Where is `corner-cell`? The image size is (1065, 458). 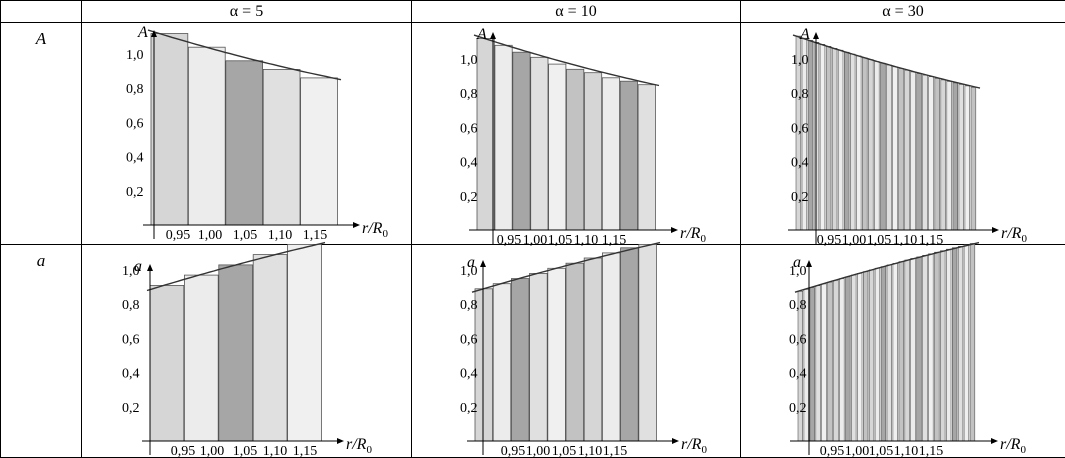 corner-cell is located at coordinates (41, 11).